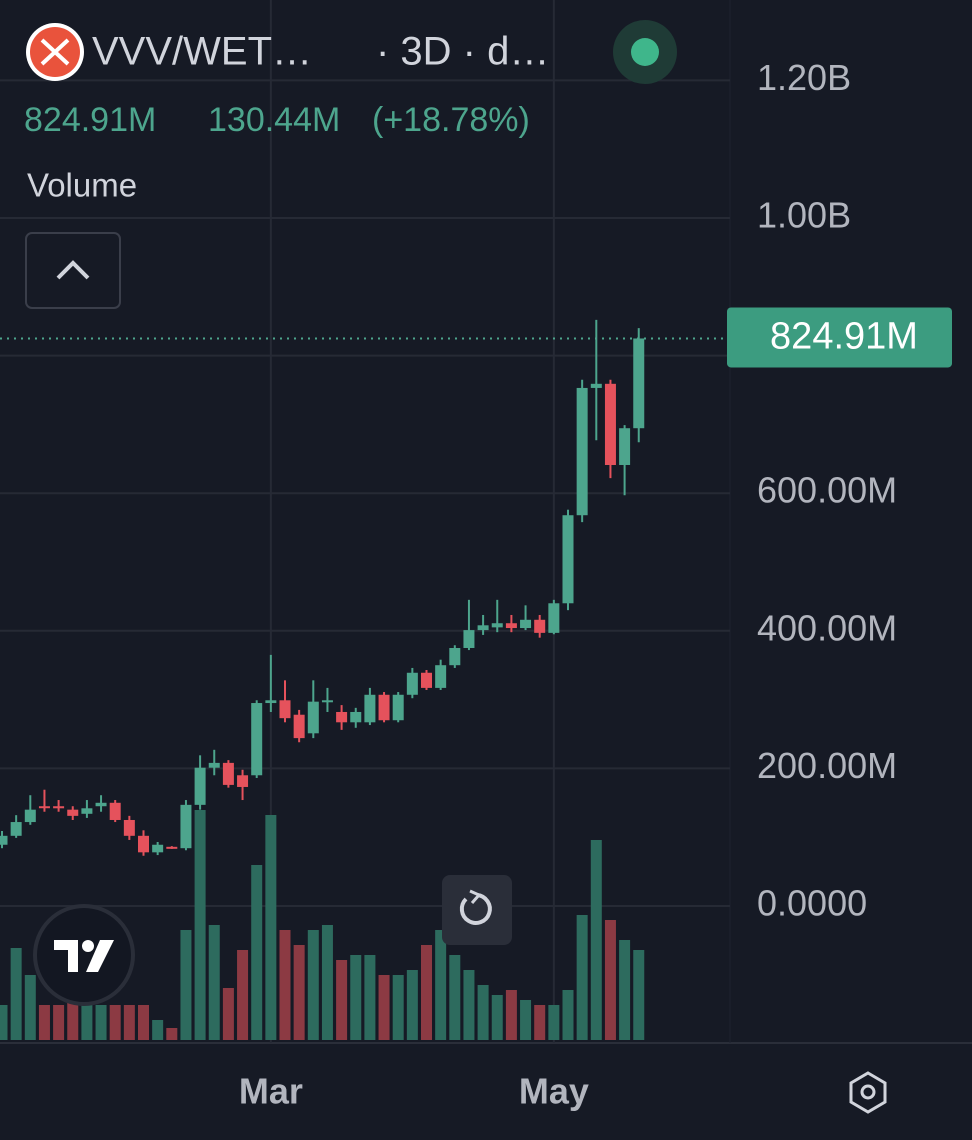 Image resolution: width=972 pixels, height=1140 pixels. Describe the element at coordinates (73, 270) in the screenshot. I see `collapse-button` at that location.